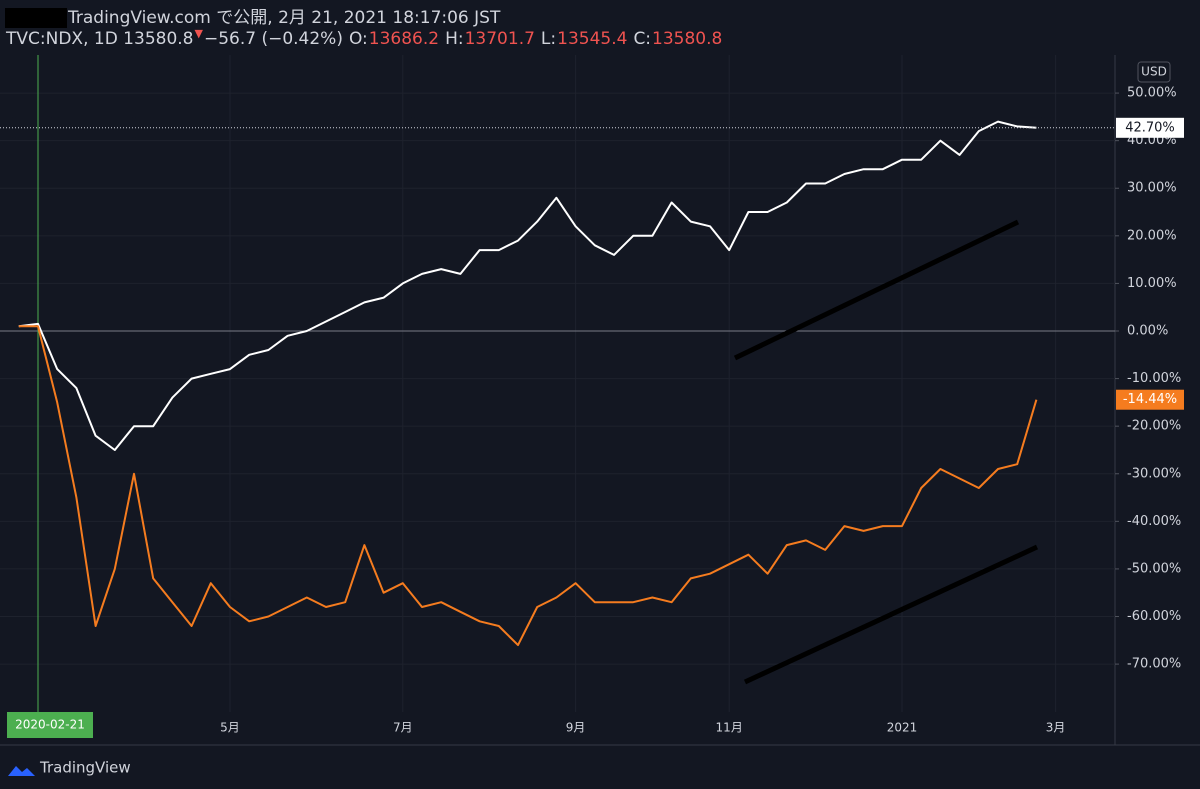 The width and height of the screenshot is (1200, 789). What do you see at coordinates (1154, 473) in the screenshot?
I see `y-tick-label: -30.00%` at bounding box center [1154, 473].